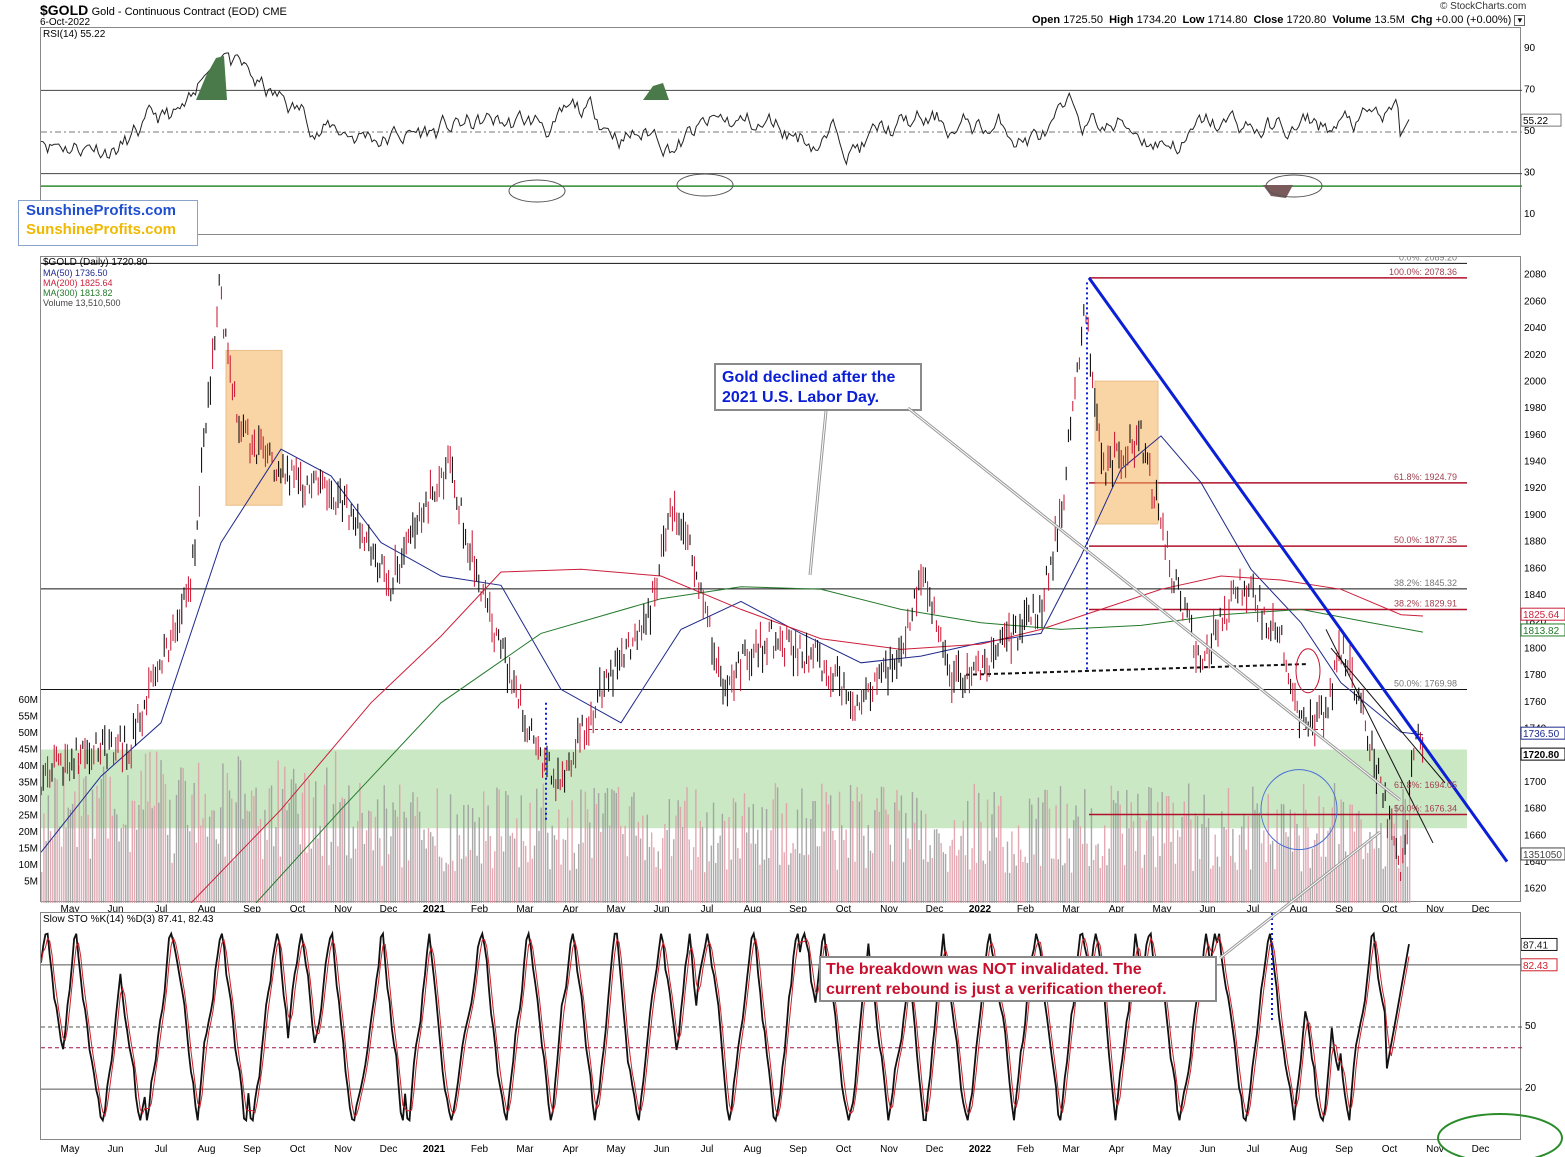  I want to click on price-y-tick: 1880, so click(1535, 542).